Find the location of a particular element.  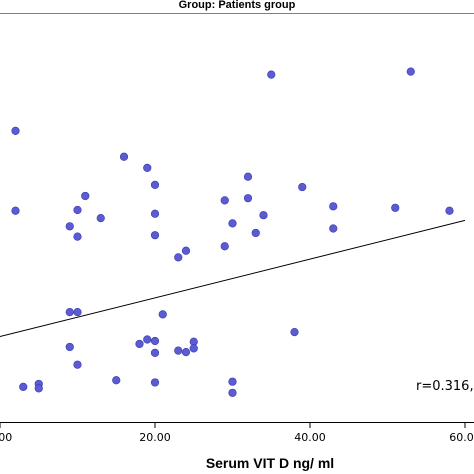

x-tick-label: 20.00 is located at coordinates (155, 437).